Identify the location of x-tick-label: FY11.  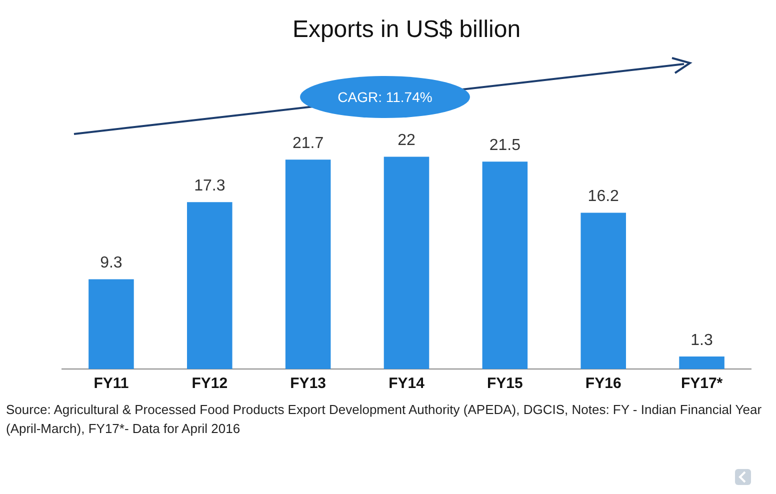
(111, 383).